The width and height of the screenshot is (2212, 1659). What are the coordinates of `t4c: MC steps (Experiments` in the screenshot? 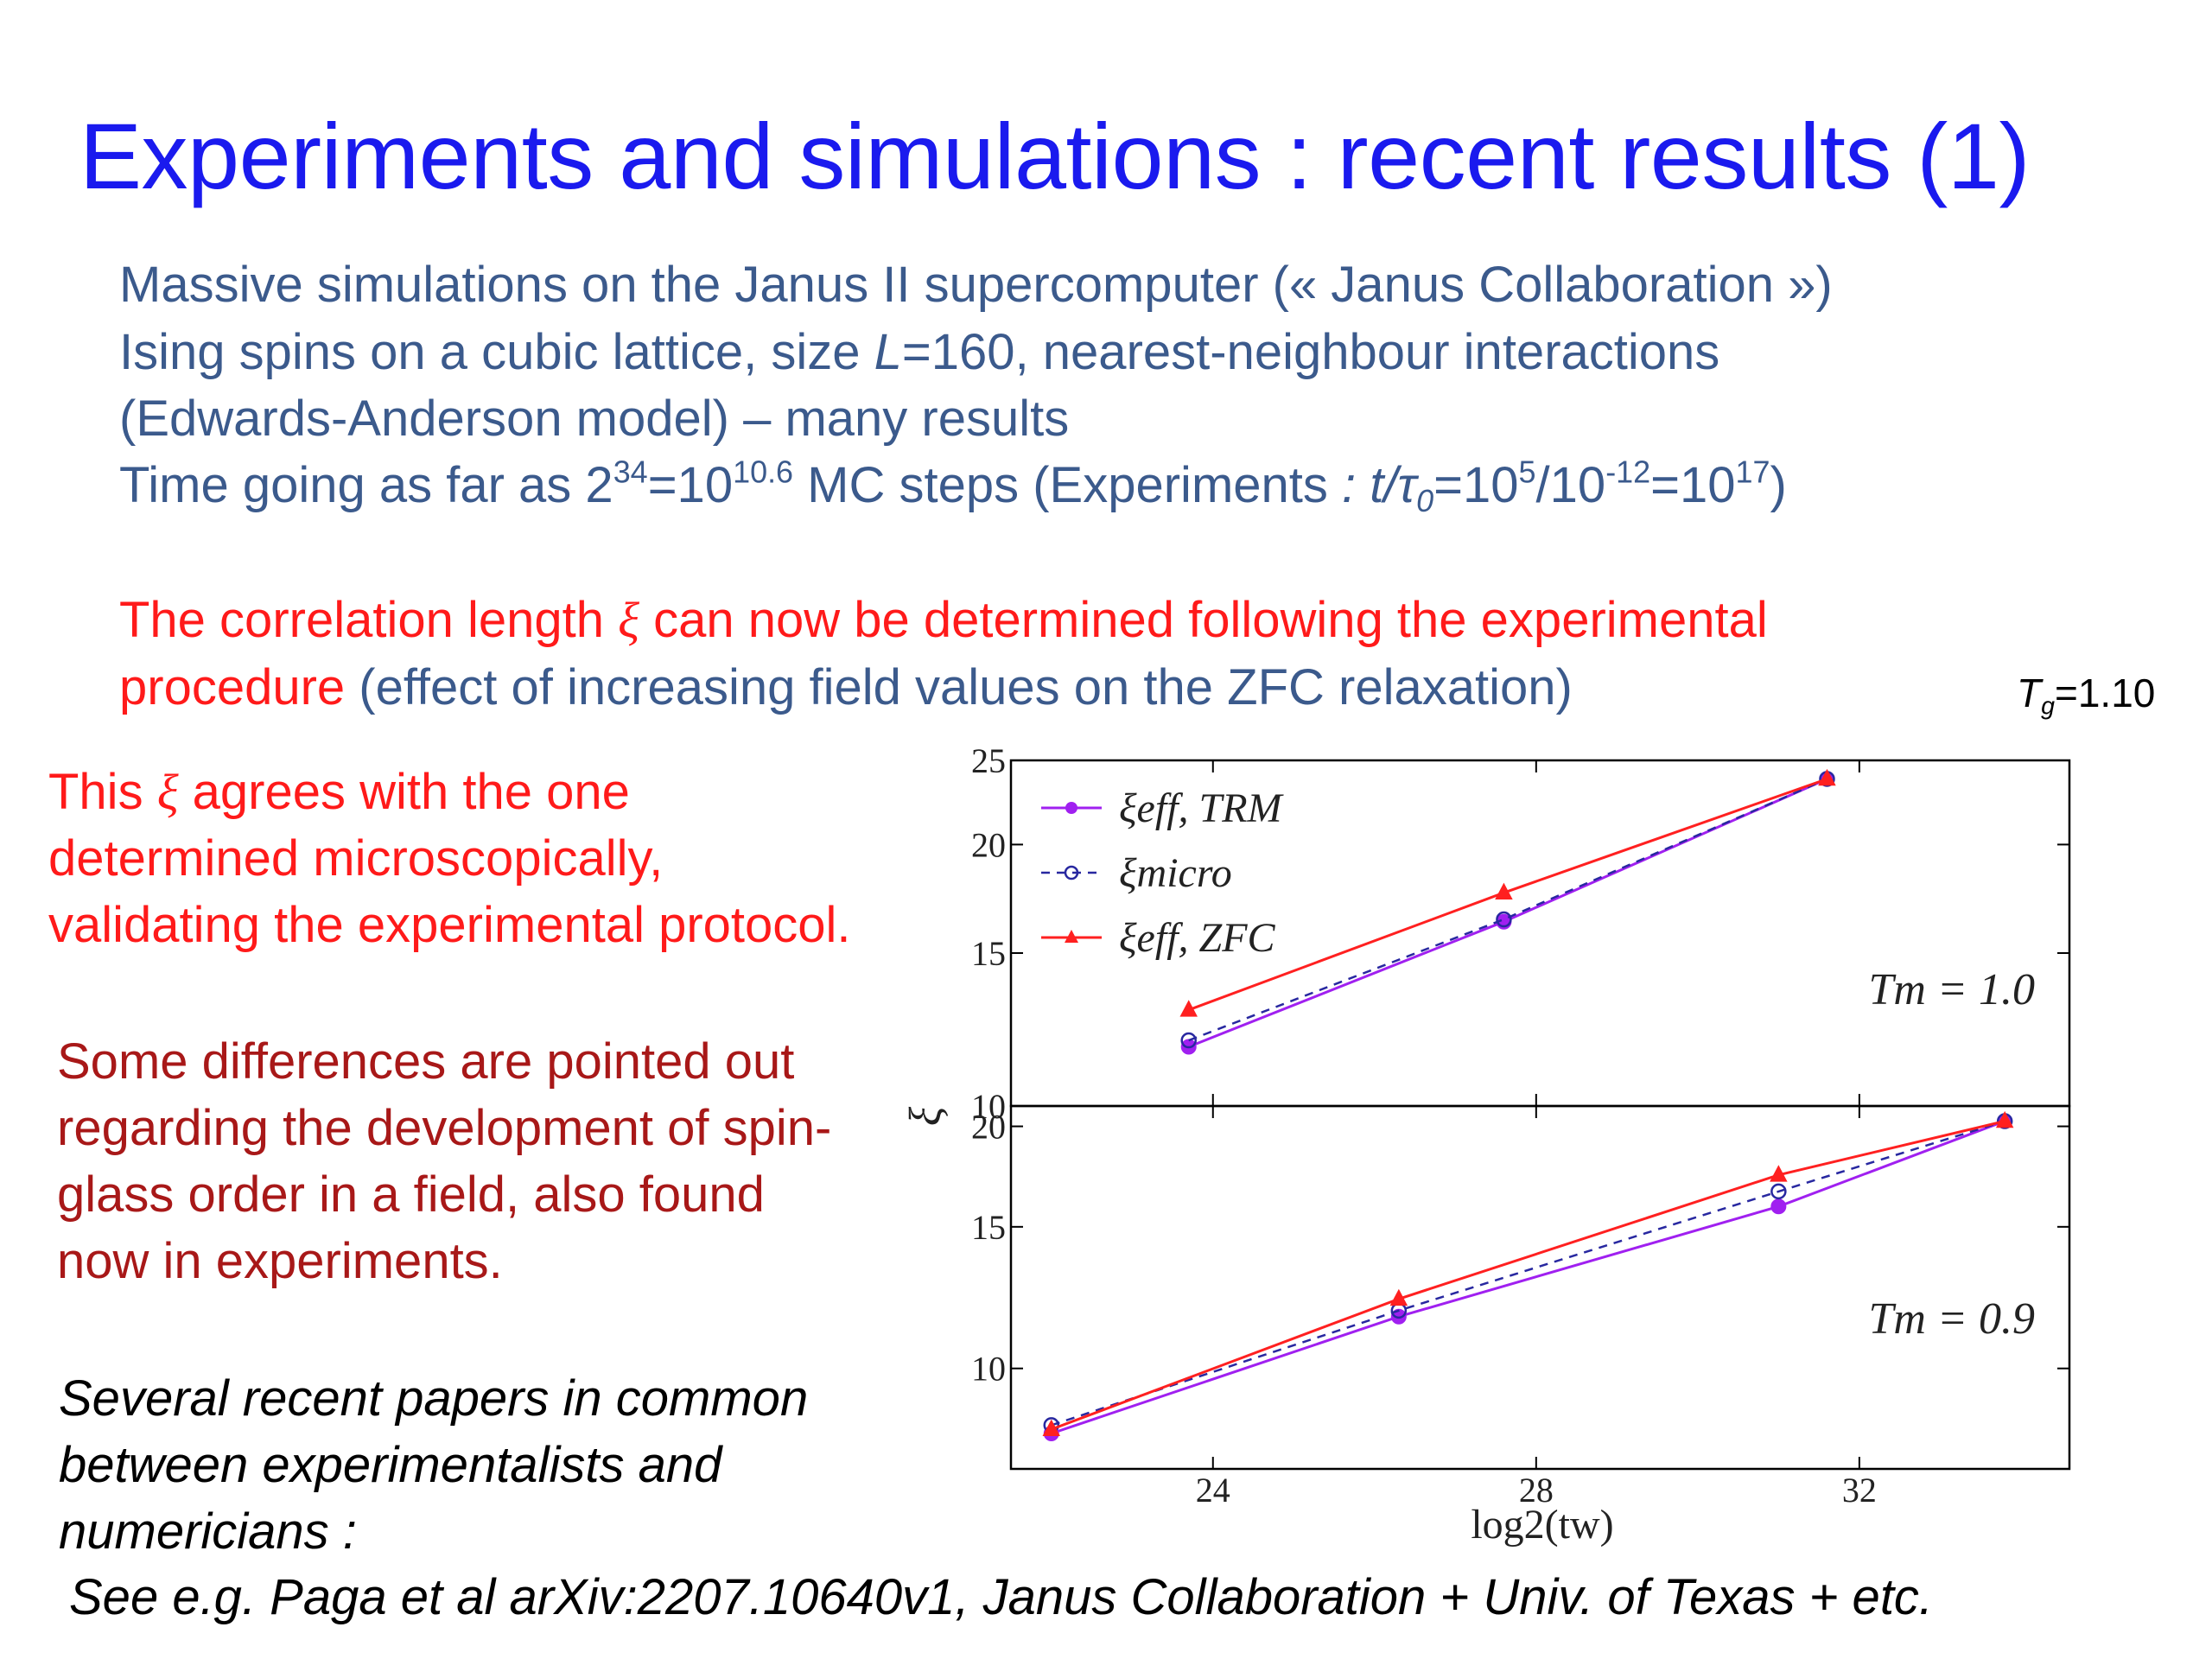 It's located at (1060, 485).